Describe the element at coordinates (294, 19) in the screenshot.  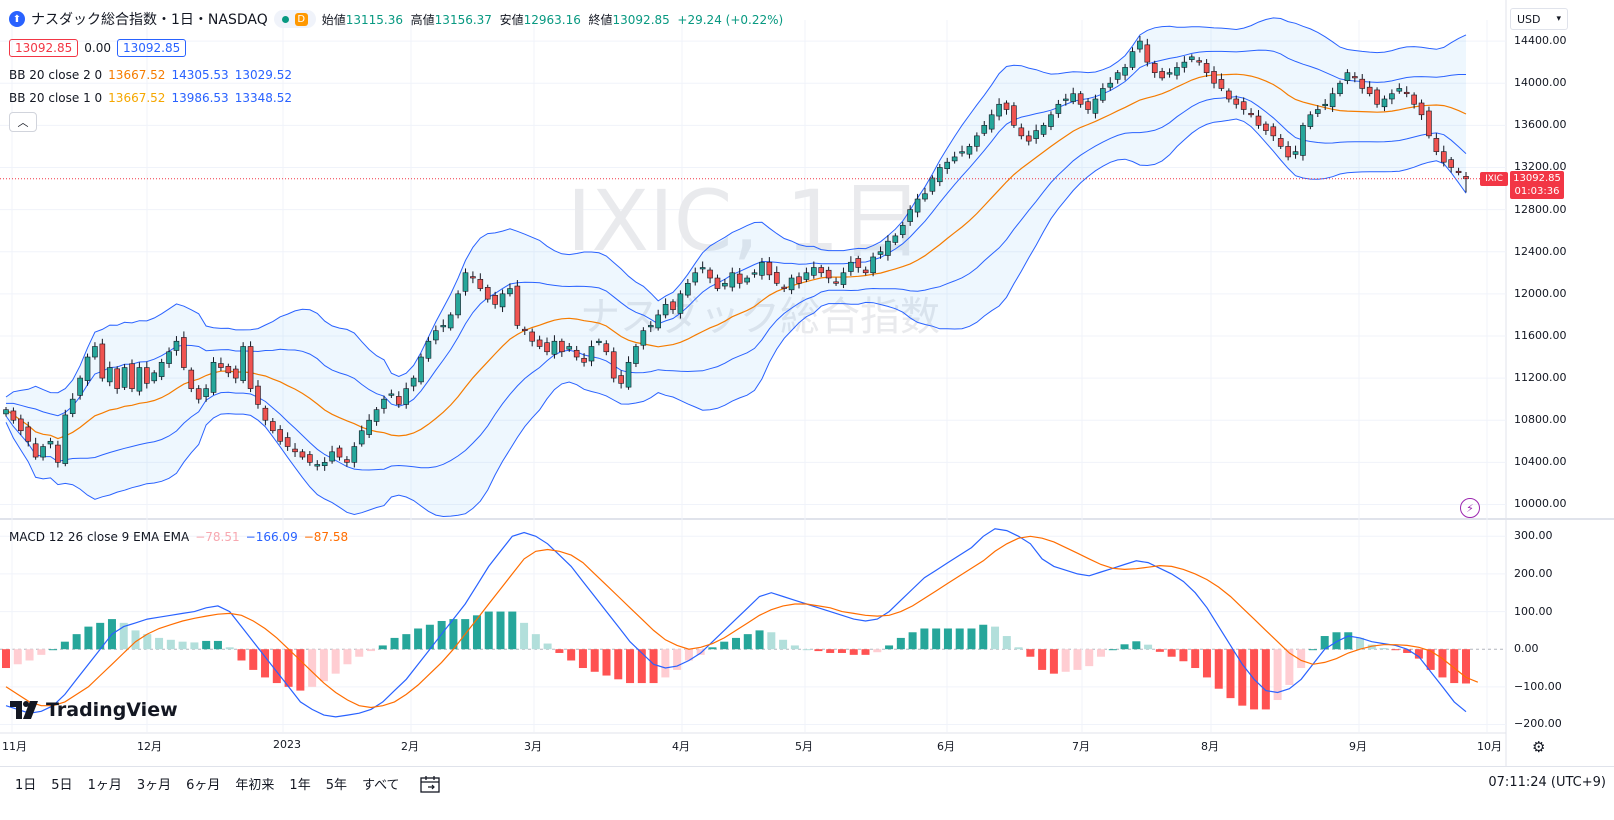
I see `market-status-badge: D` at that location.